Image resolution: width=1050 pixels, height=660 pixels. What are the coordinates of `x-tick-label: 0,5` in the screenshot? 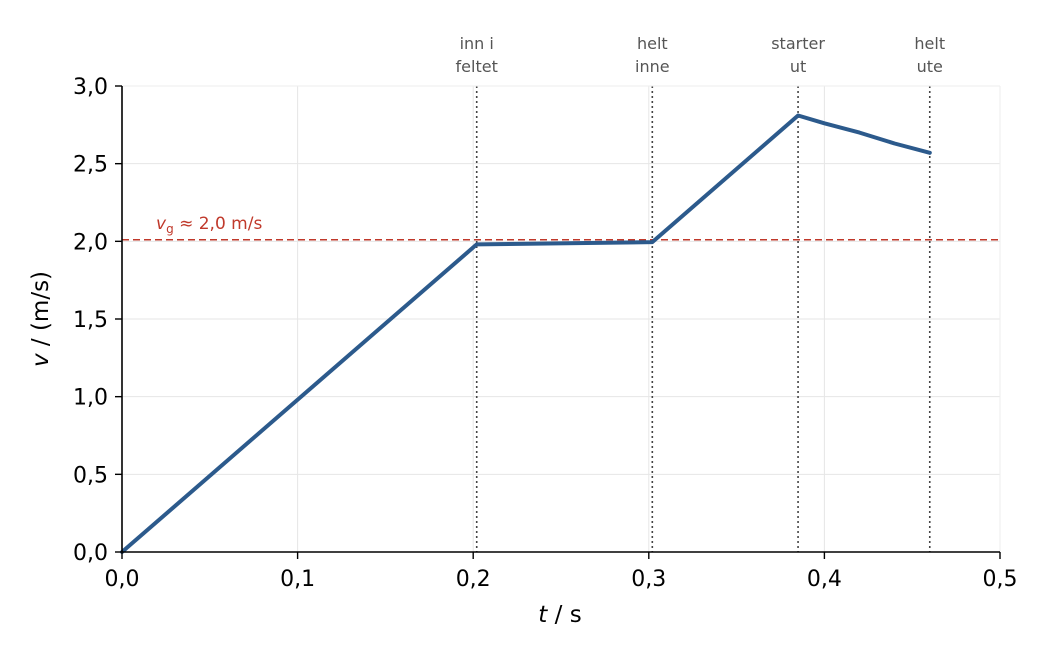 It's located at (1000, 579).